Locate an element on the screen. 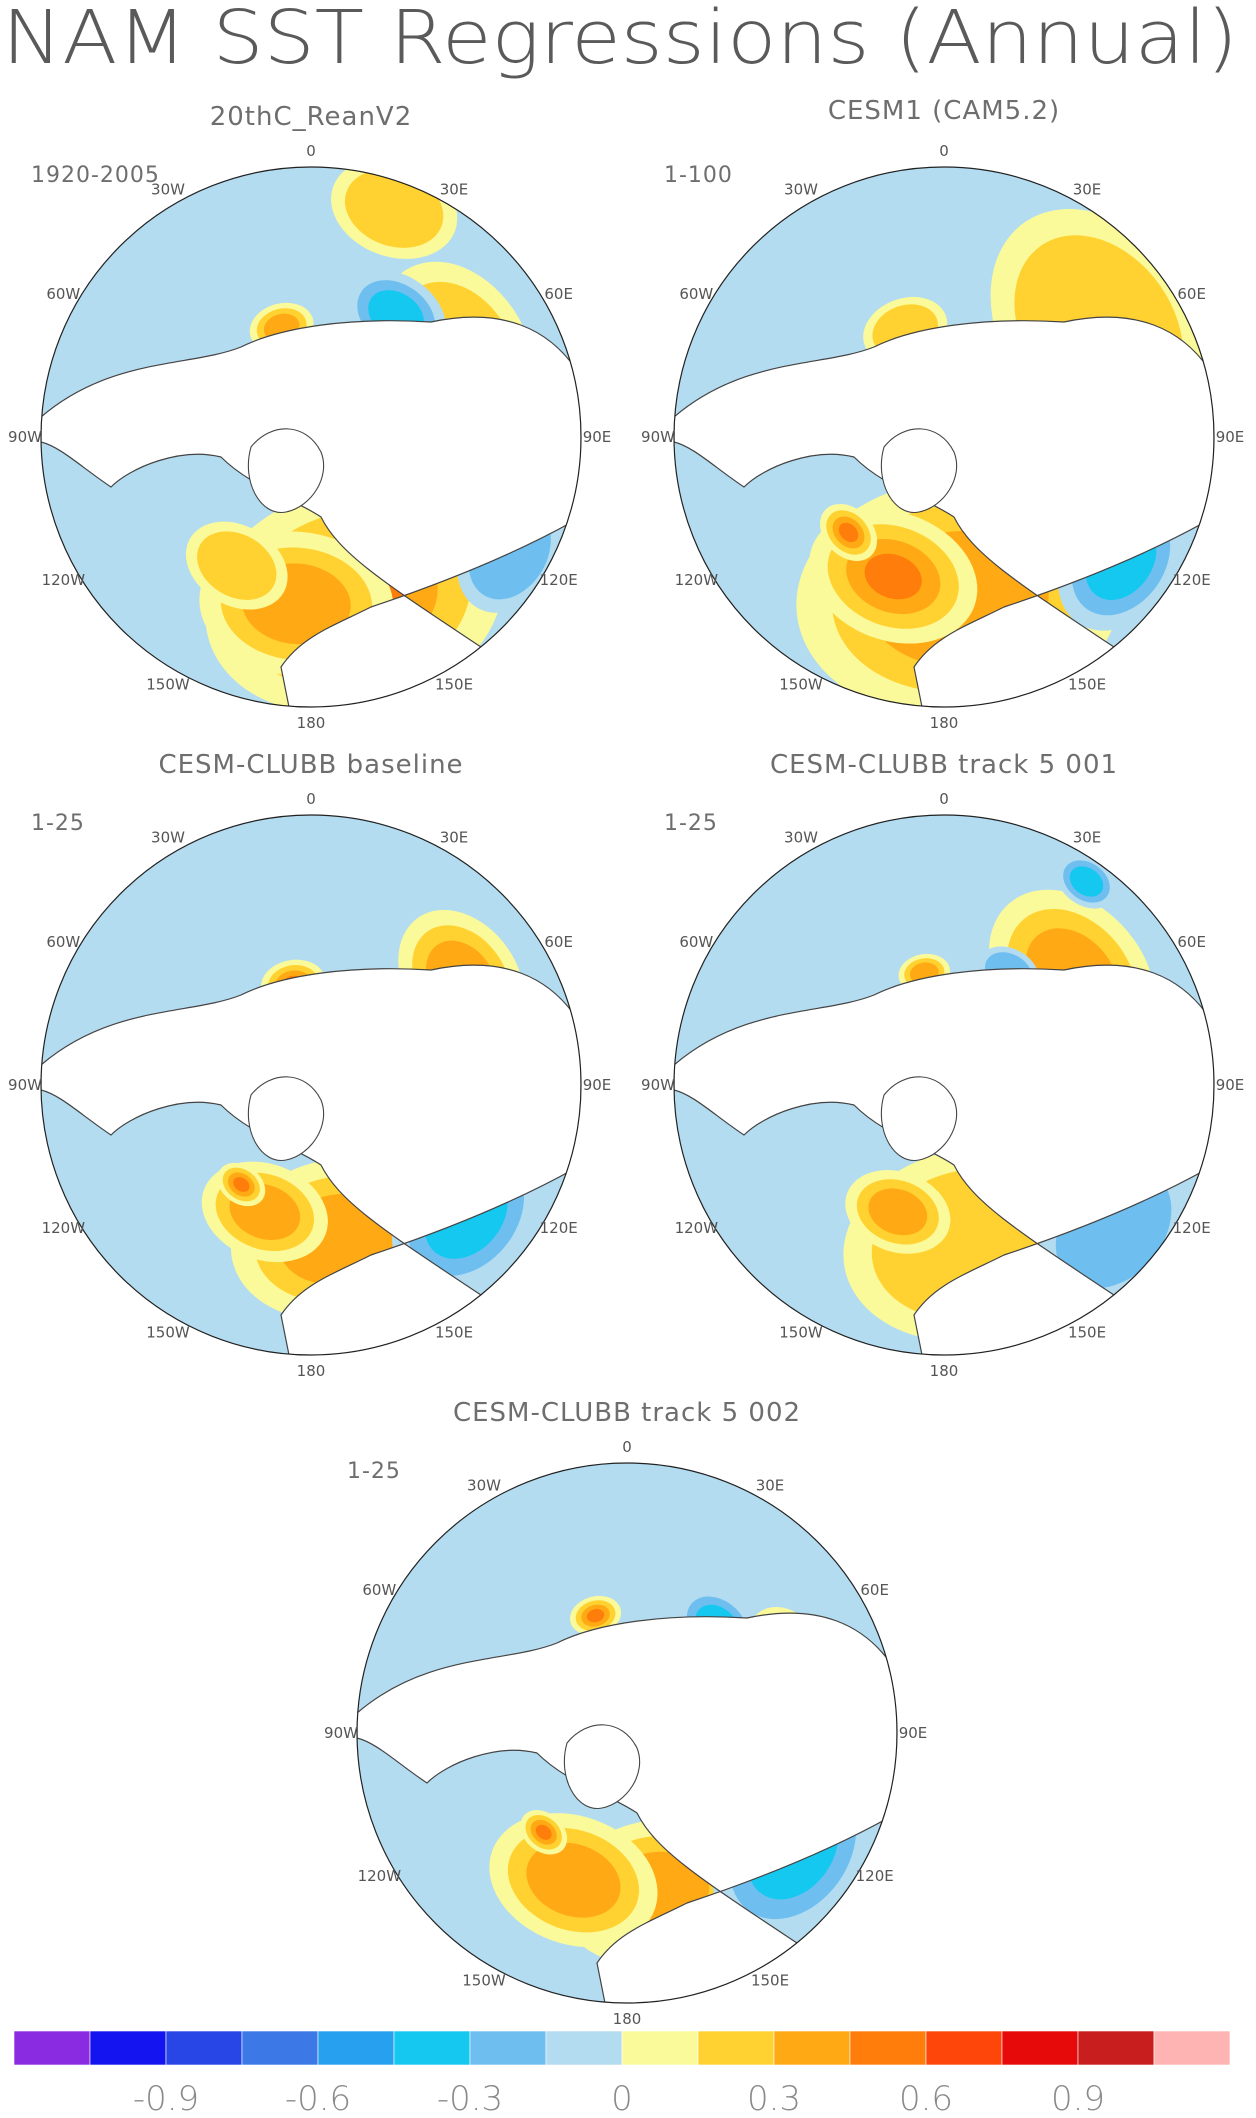  panel-title: CESM-CLUBB track 5 001 is located at coordinates (944, 765).